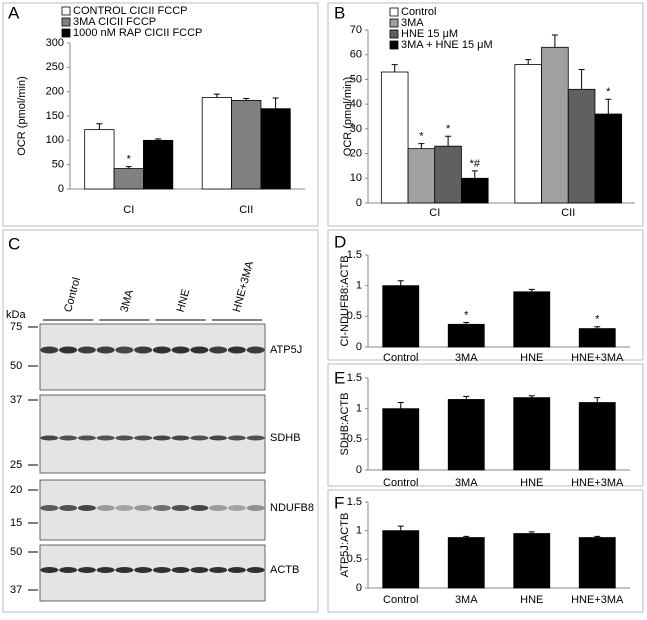  I want to click on protein-label: NDUFB8, so click(292, 508).